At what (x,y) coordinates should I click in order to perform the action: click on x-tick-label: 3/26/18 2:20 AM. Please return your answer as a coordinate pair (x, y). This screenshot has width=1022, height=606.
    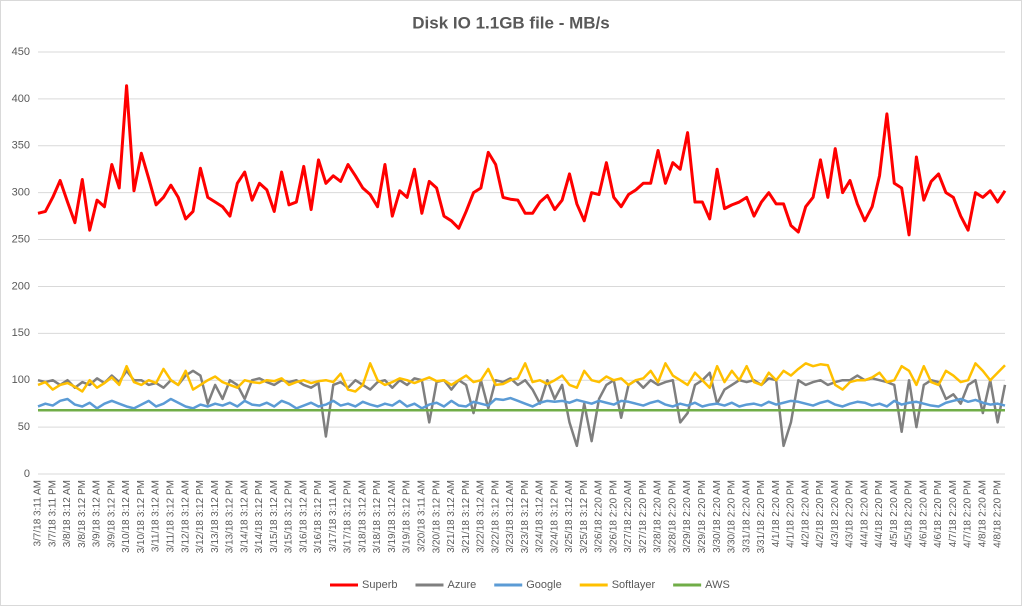
    Looking at the image, I should click on (599, 516).